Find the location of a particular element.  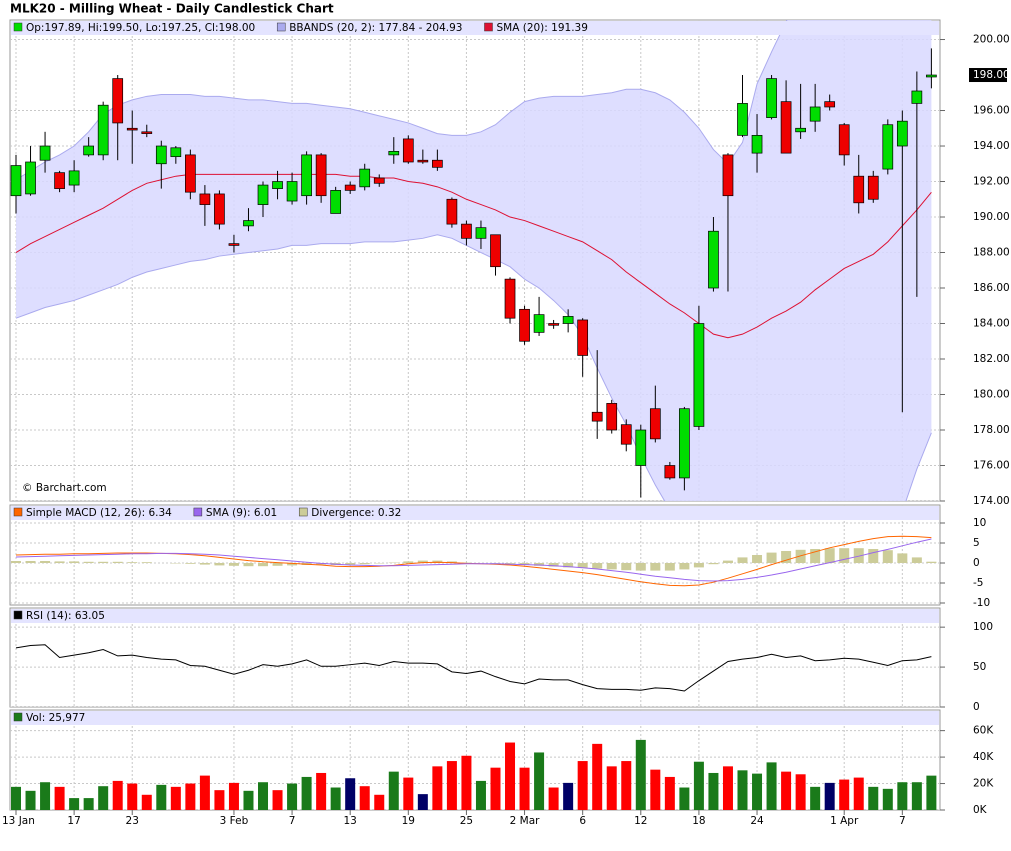

y-tick-label: 20K is located at coordinates (983, 784).